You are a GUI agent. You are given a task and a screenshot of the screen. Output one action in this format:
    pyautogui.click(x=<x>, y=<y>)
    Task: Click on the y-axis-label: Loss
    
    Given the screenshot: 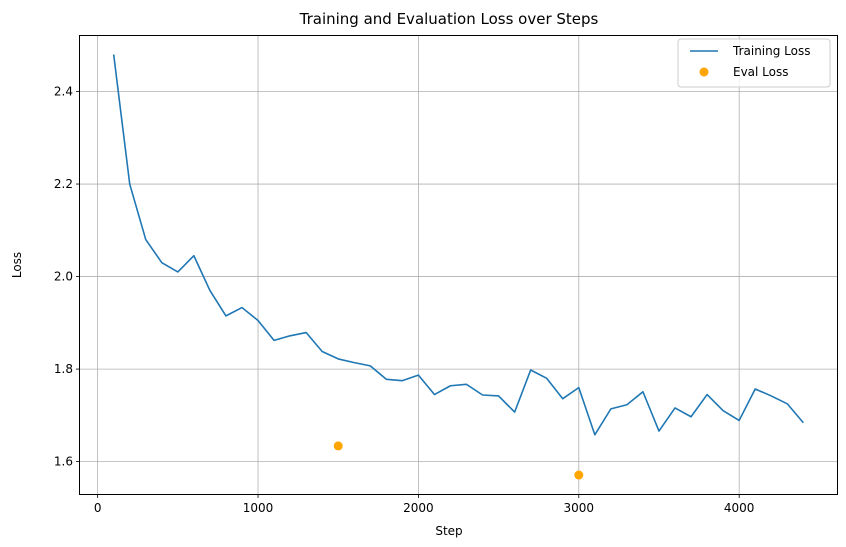 What is the action you would take?
    pyautogui.click(x=17, y=265)
    